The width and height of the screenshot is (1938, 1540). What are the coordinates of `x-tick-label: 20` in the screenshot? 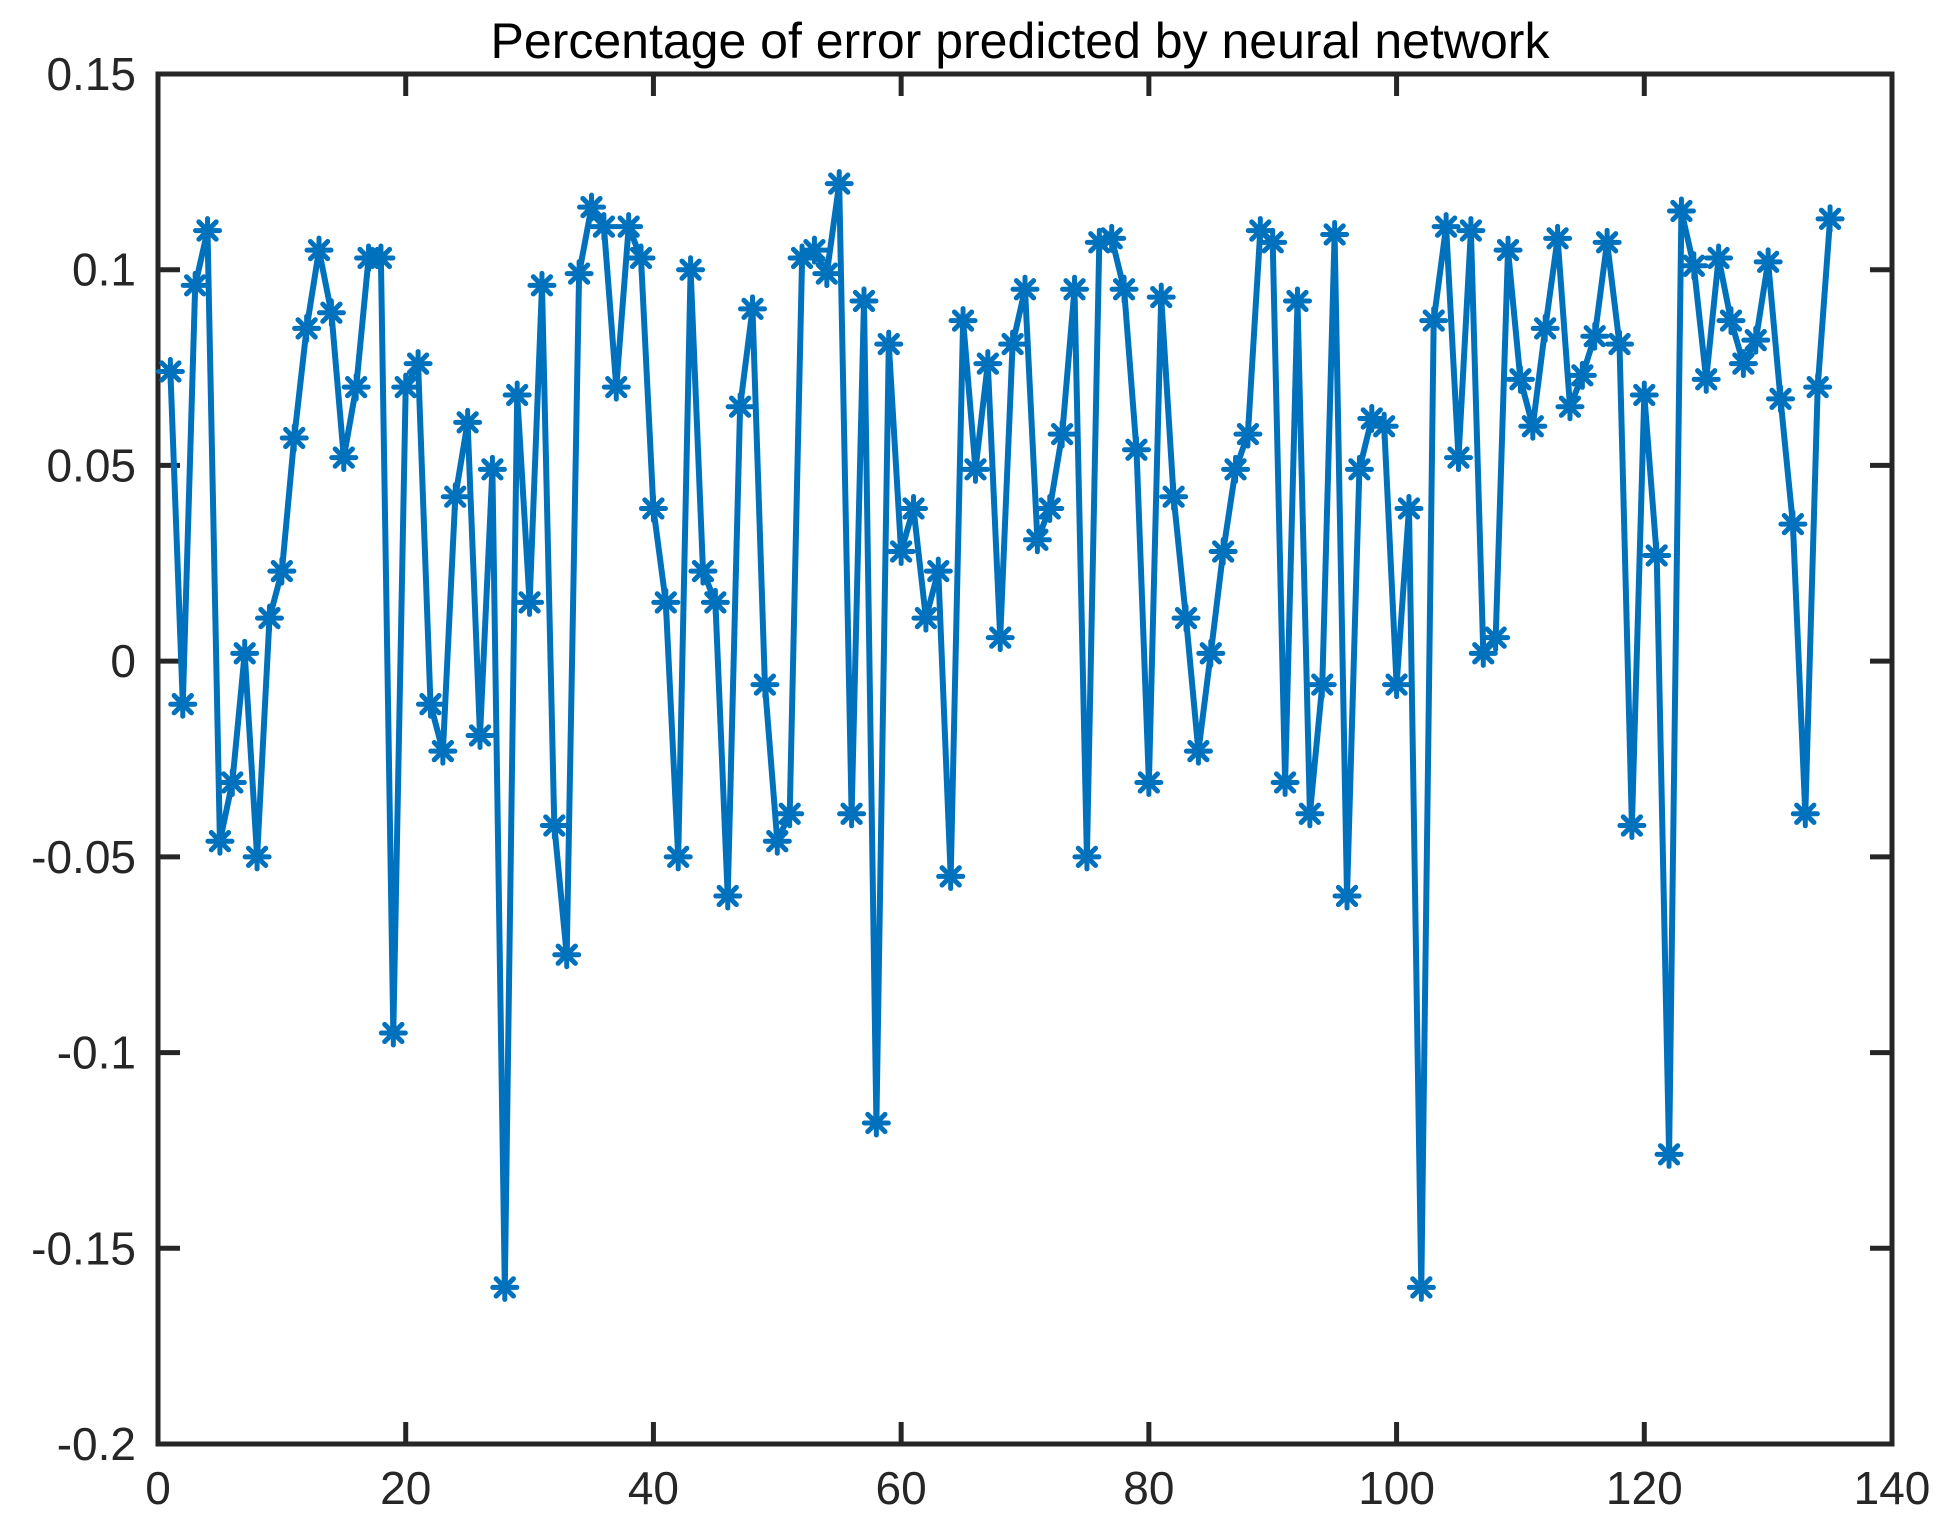 It's located at (405, 1488).